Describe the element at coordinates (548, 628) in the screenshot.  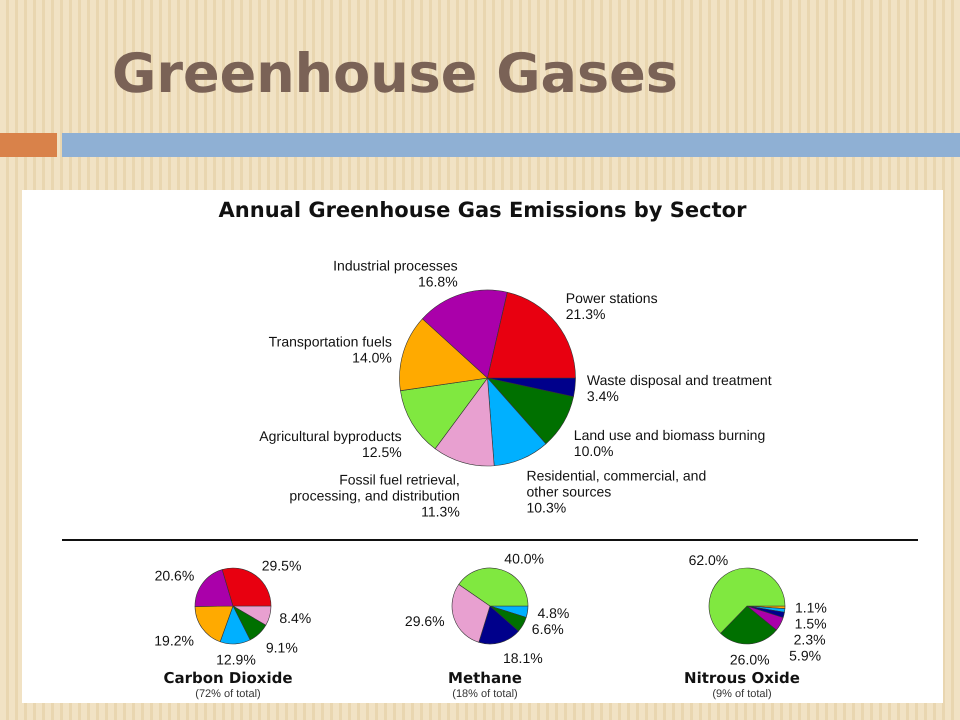
I see `data-label: 6.6%` at that location.